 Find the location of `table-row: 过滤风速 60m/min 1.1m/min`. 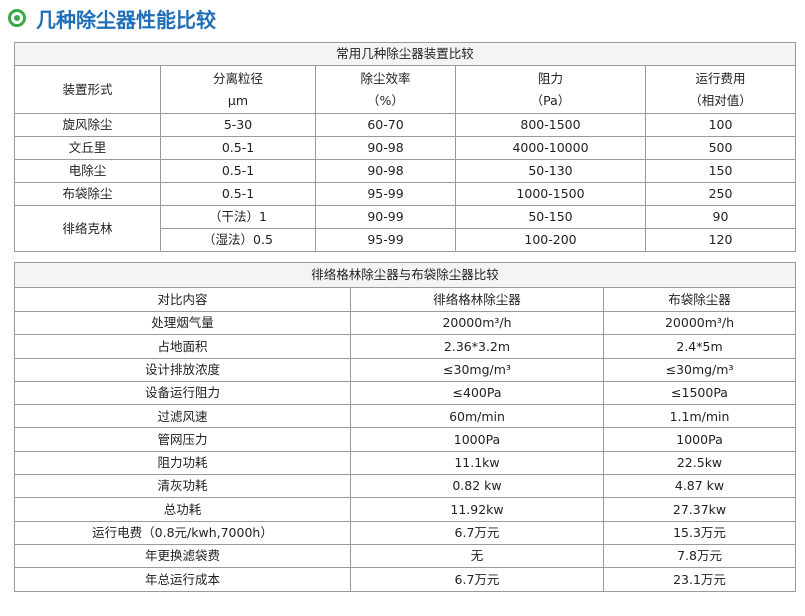

table-row: 过滤风速 60m/min 1.1m/min is located at coordinates (405, 416).